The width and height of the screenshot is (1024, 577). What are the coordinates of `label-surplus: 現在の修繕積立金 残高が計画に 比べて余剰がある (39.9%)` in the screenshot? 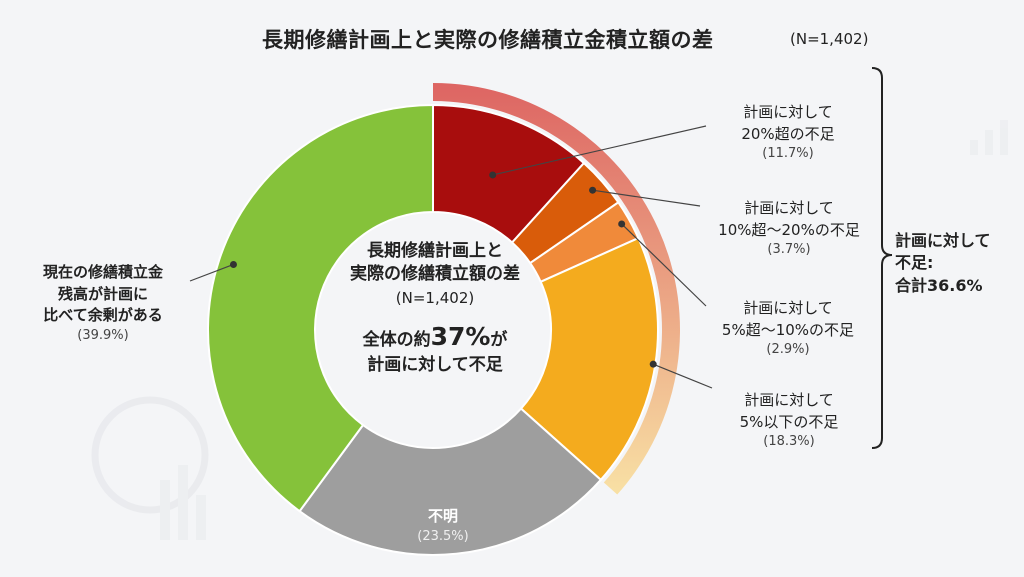 It's located at (103, 304).